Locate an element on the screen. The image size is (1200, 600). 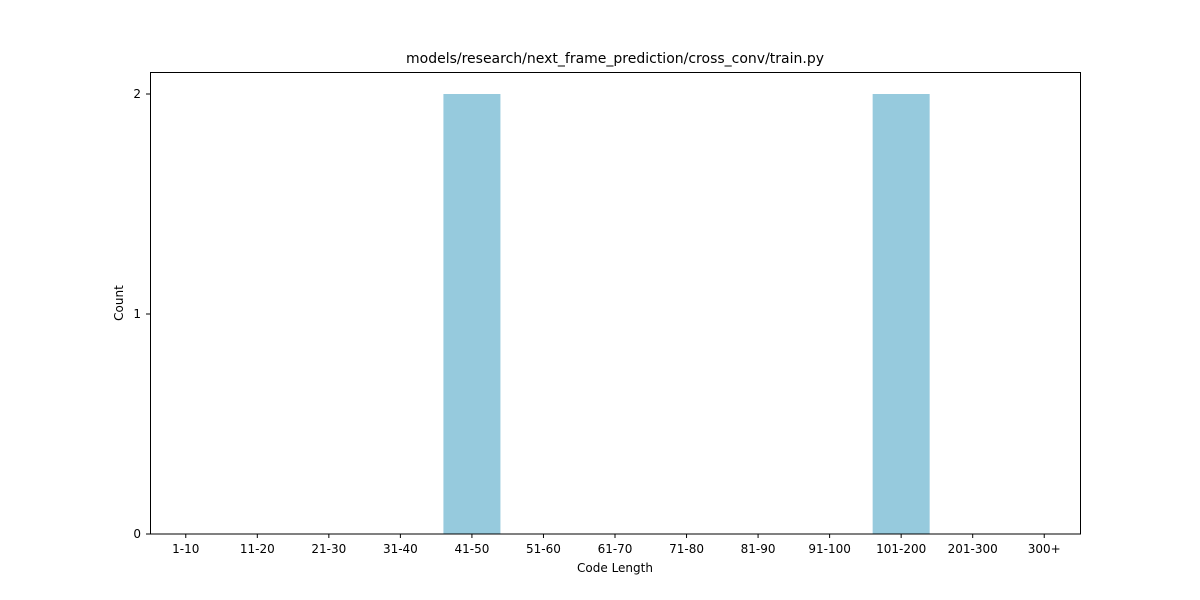
x-tick-label: 31-40 is located at coordinates (400, 549).